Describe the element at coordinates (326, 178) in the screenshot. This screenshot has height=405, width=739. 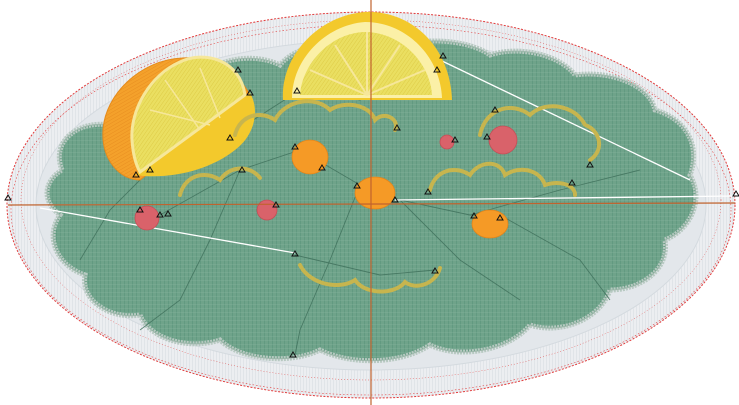
I see `berries` at that location.